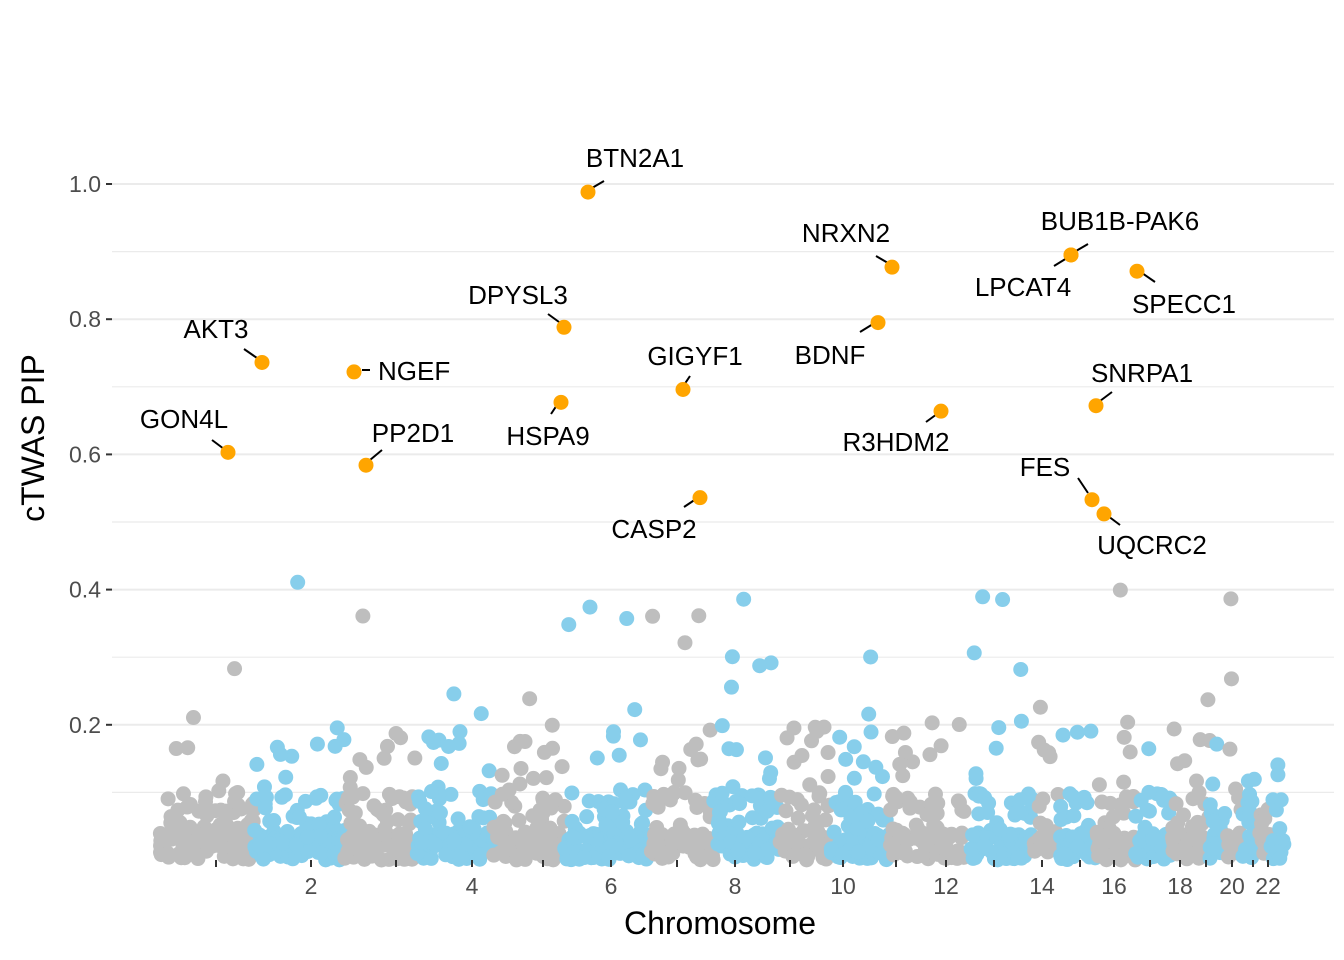  What do you see at coordinates (843, 886) in the screenshot?
I see `x-tick-label: 10` at bounding box center [843, 886].